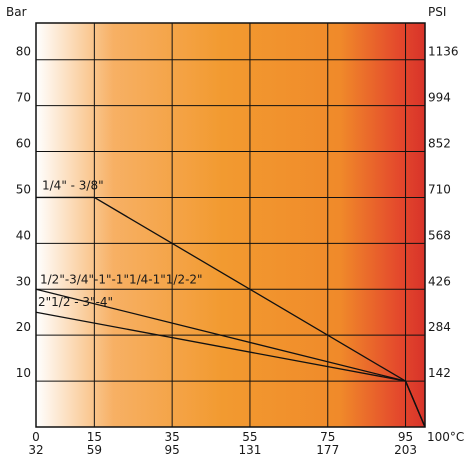 This screenshot has width=464, height=456. Describe the element at coordinates (172, 437) in the screenshot. I see `x-celsius-tick-label: 35` at that location.